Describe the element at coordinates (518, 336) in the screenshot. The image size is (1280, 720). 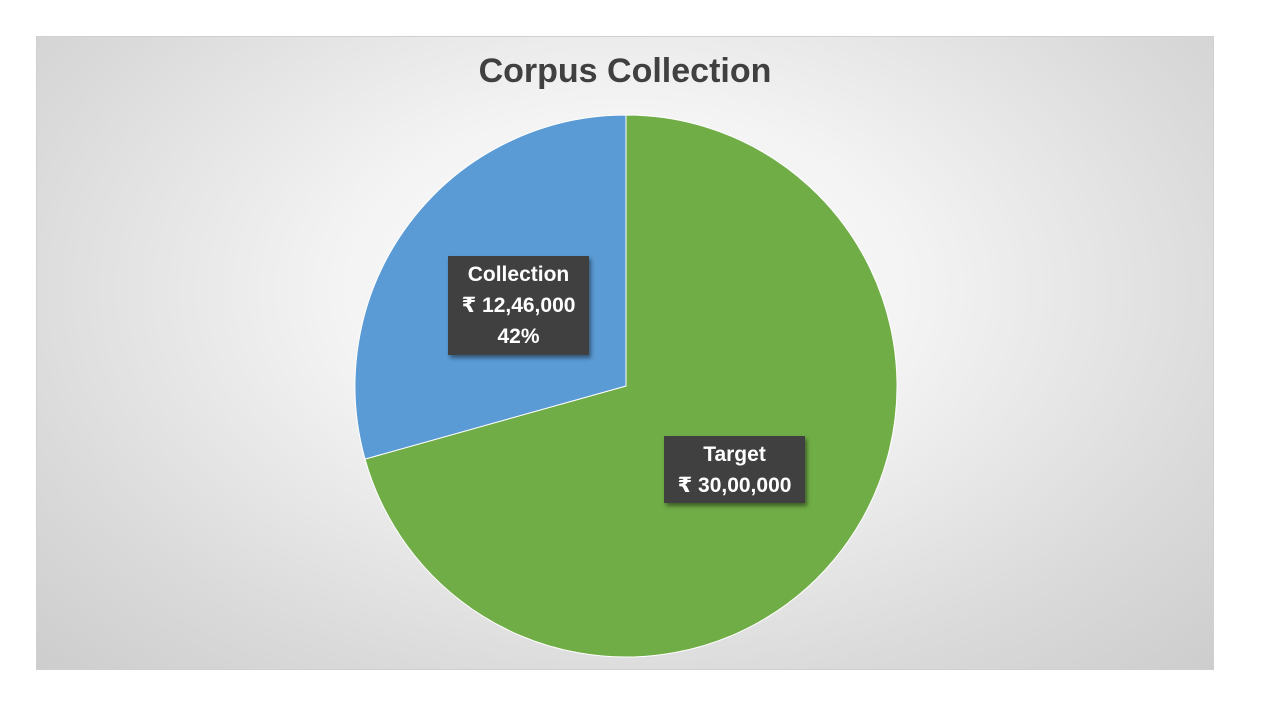
I see `slice-percent-collection: 42%` at that location.